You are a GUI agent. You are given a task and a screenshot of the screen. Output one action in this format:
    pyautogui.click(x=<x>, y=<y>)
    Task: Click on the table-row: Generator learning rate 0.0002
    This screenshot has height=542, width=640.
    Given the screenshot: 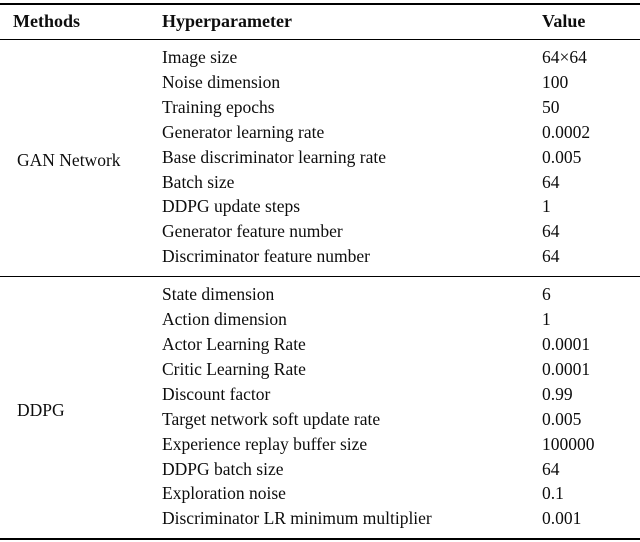 What is the action you would take?
    pyautogui.click(x=320, y=132)
    